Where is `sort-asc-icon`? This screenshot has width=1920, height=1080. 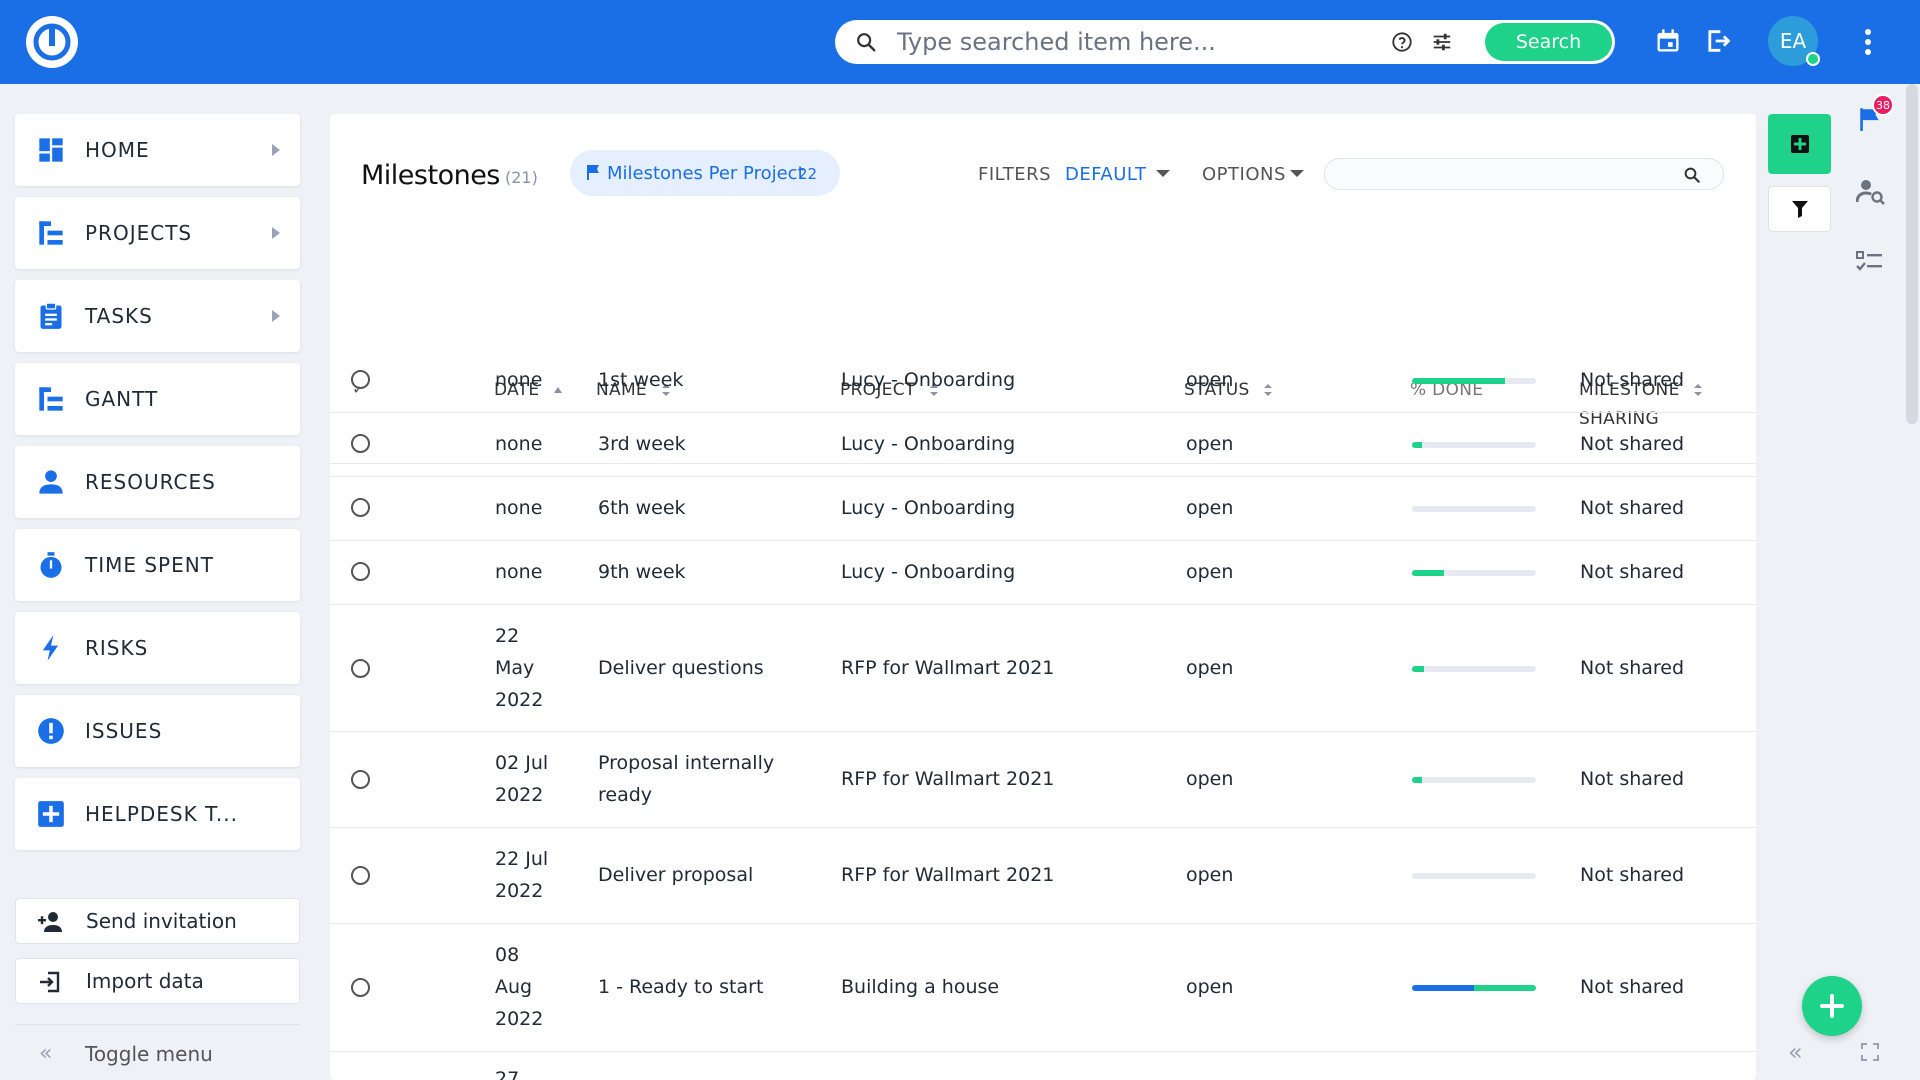
sort-asc-icon is located at coordinates (558, 390).